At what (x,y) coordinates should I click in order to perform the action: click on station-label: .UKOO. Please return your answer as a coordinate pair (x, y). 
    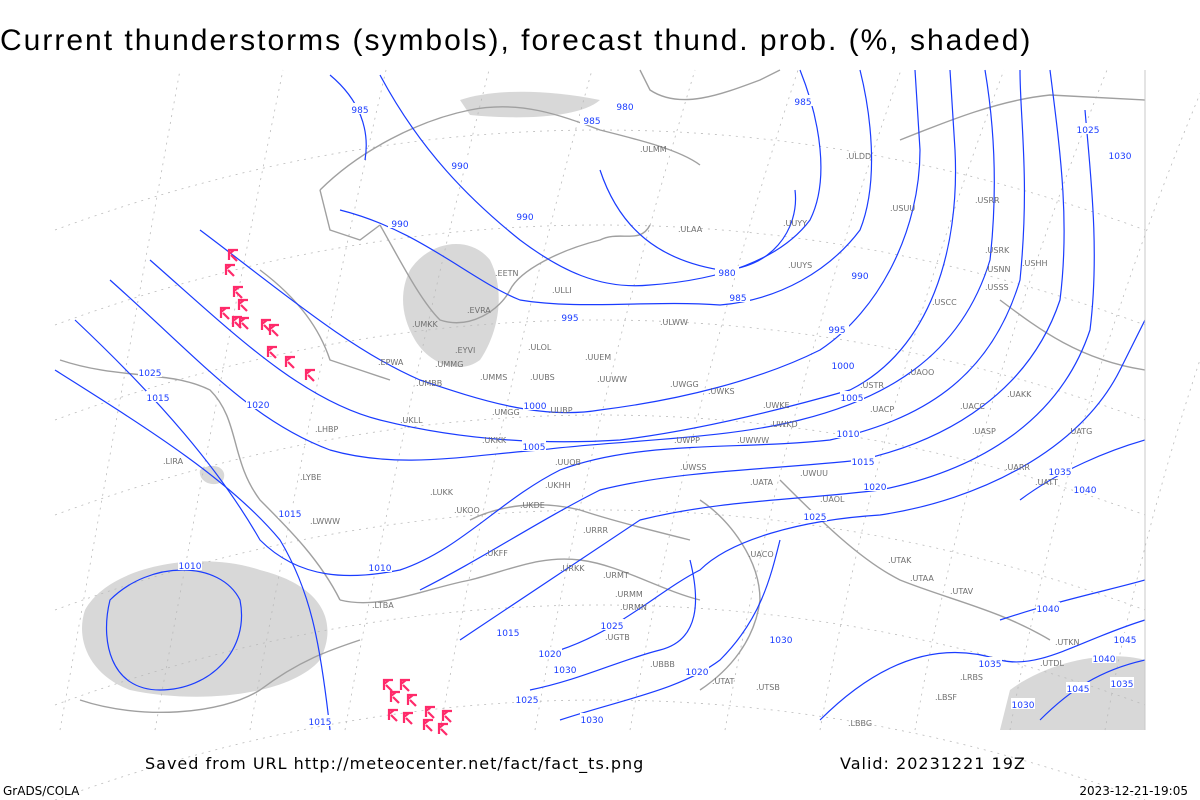
    Looking at the image, I should click on (467, 510).